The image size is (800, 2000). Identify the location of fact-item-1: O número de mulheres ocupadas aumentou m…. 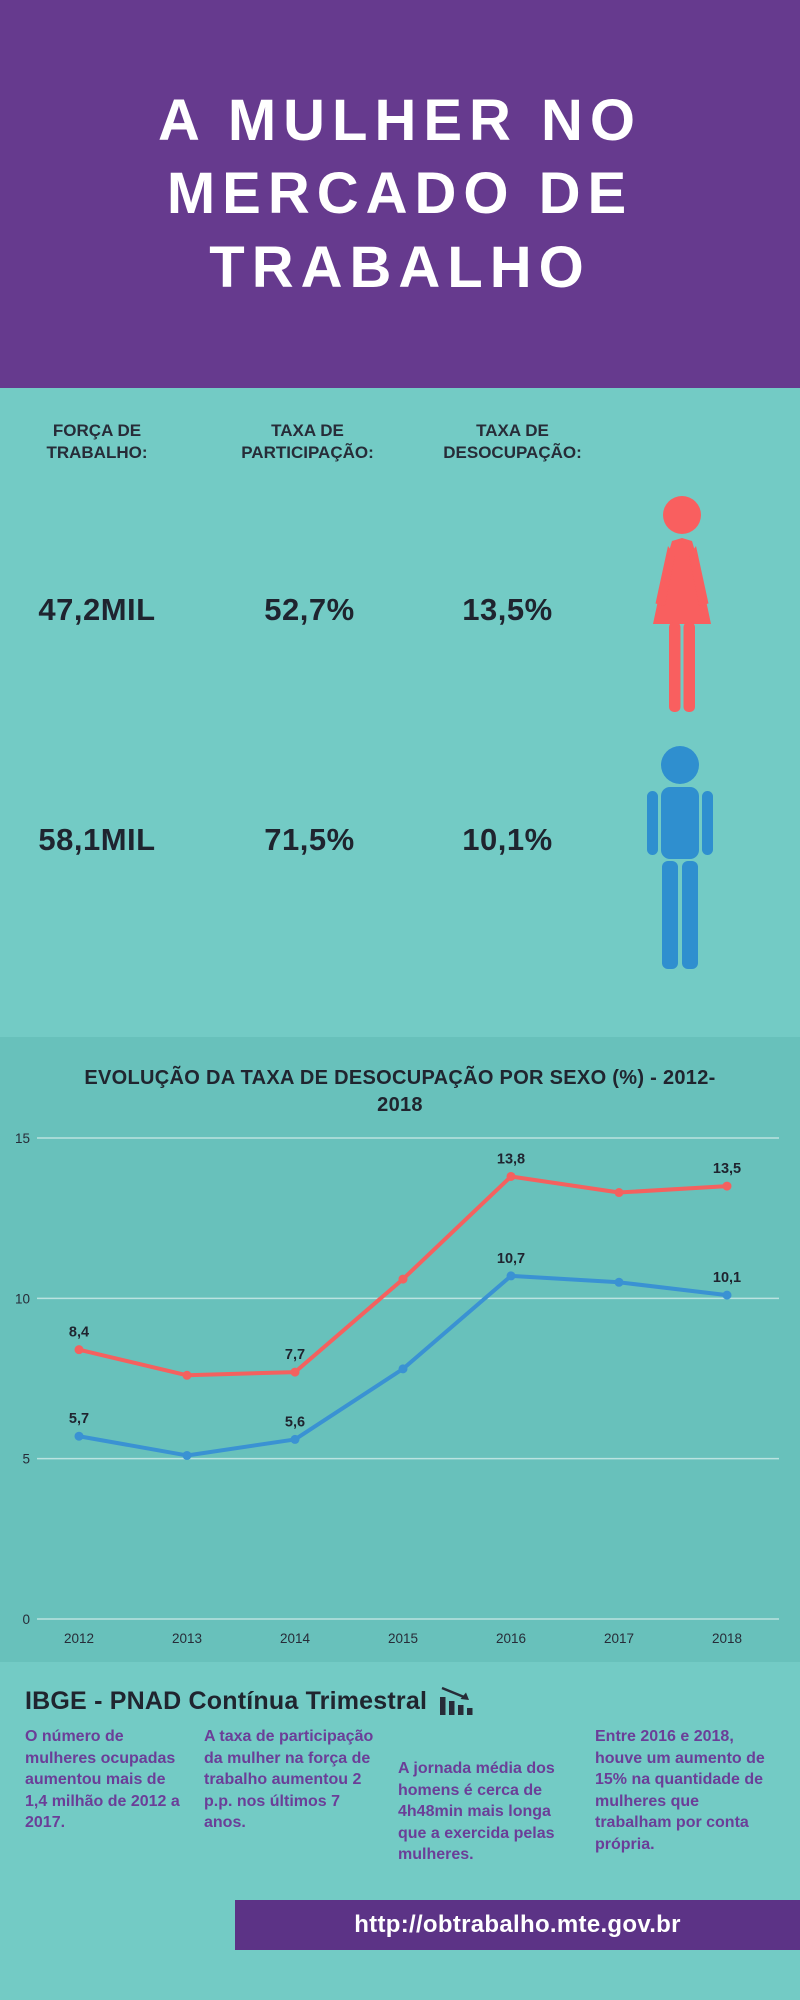
(102, 1780).